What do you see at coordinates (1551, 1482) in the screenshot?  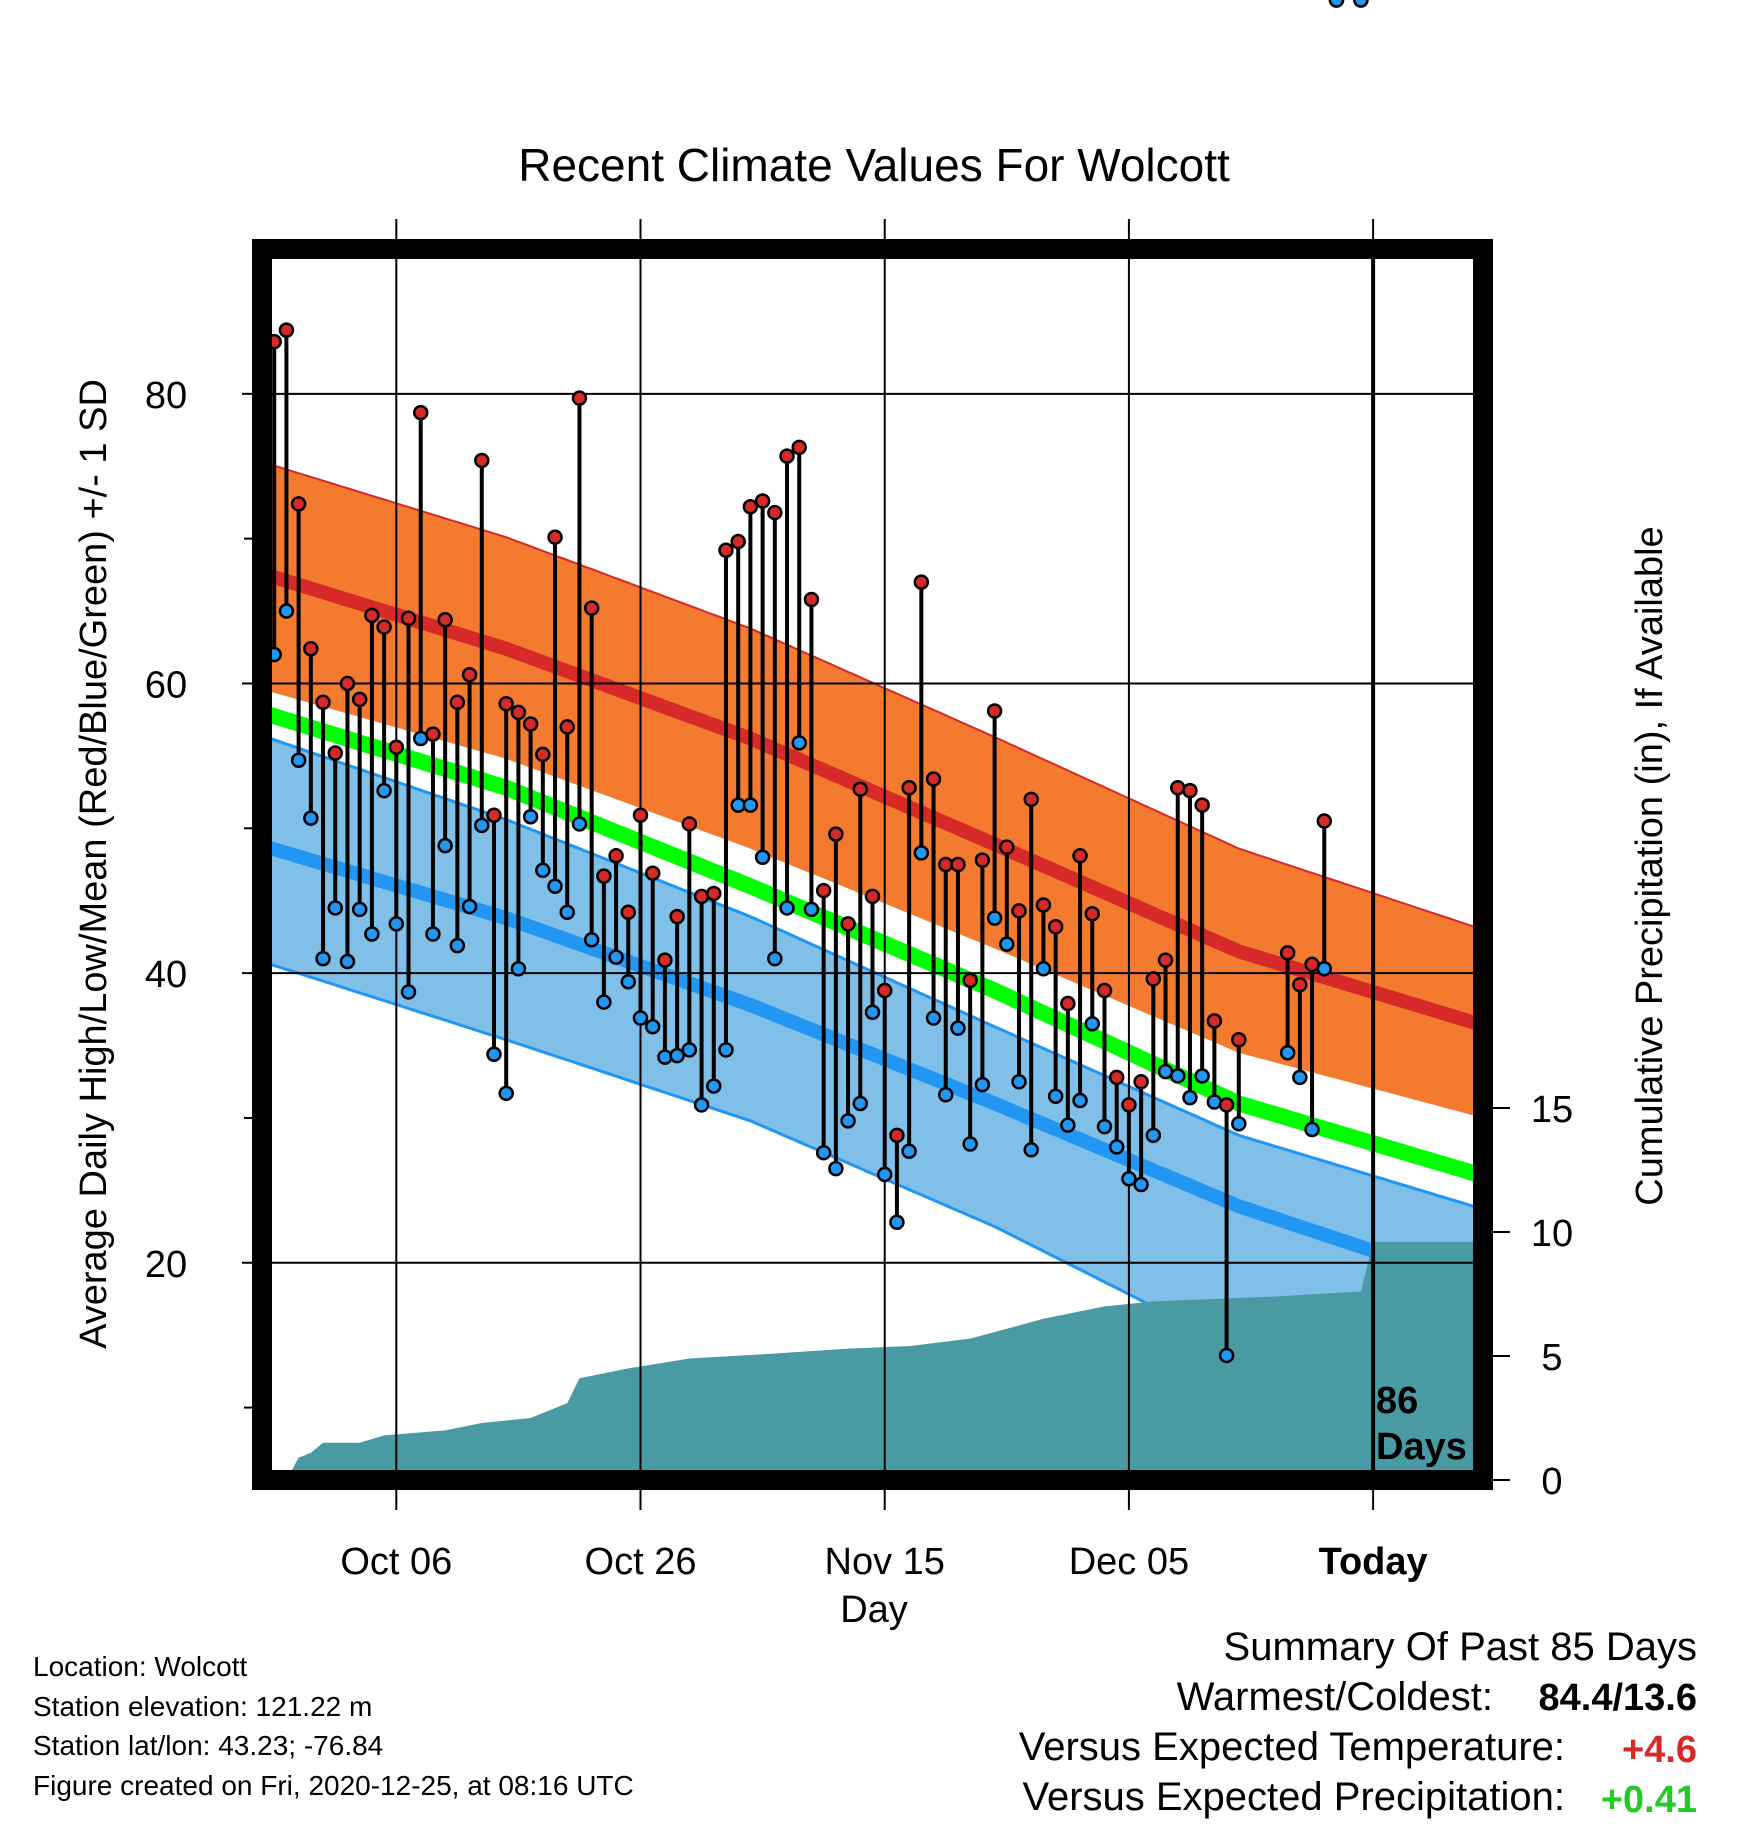 I see `y2-tick-label: 0` at bounding box center [1551, 1482].